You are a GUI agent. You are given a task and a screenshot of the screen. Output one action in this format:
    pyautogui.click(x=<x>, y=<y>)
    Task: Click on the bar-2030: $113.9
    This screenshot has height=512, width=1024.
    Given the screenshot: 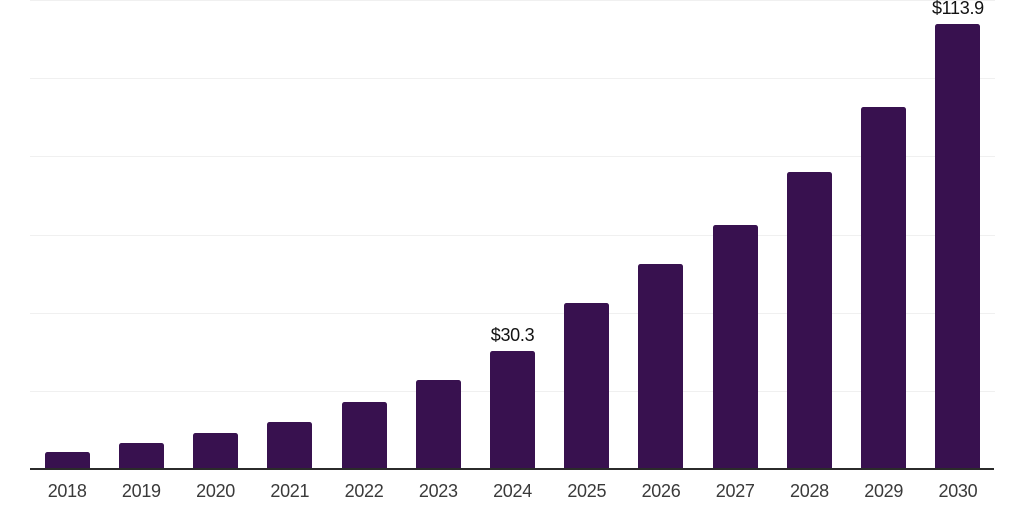 What is the action you would take?
    pyautogui.click(x=958, y=234)
    